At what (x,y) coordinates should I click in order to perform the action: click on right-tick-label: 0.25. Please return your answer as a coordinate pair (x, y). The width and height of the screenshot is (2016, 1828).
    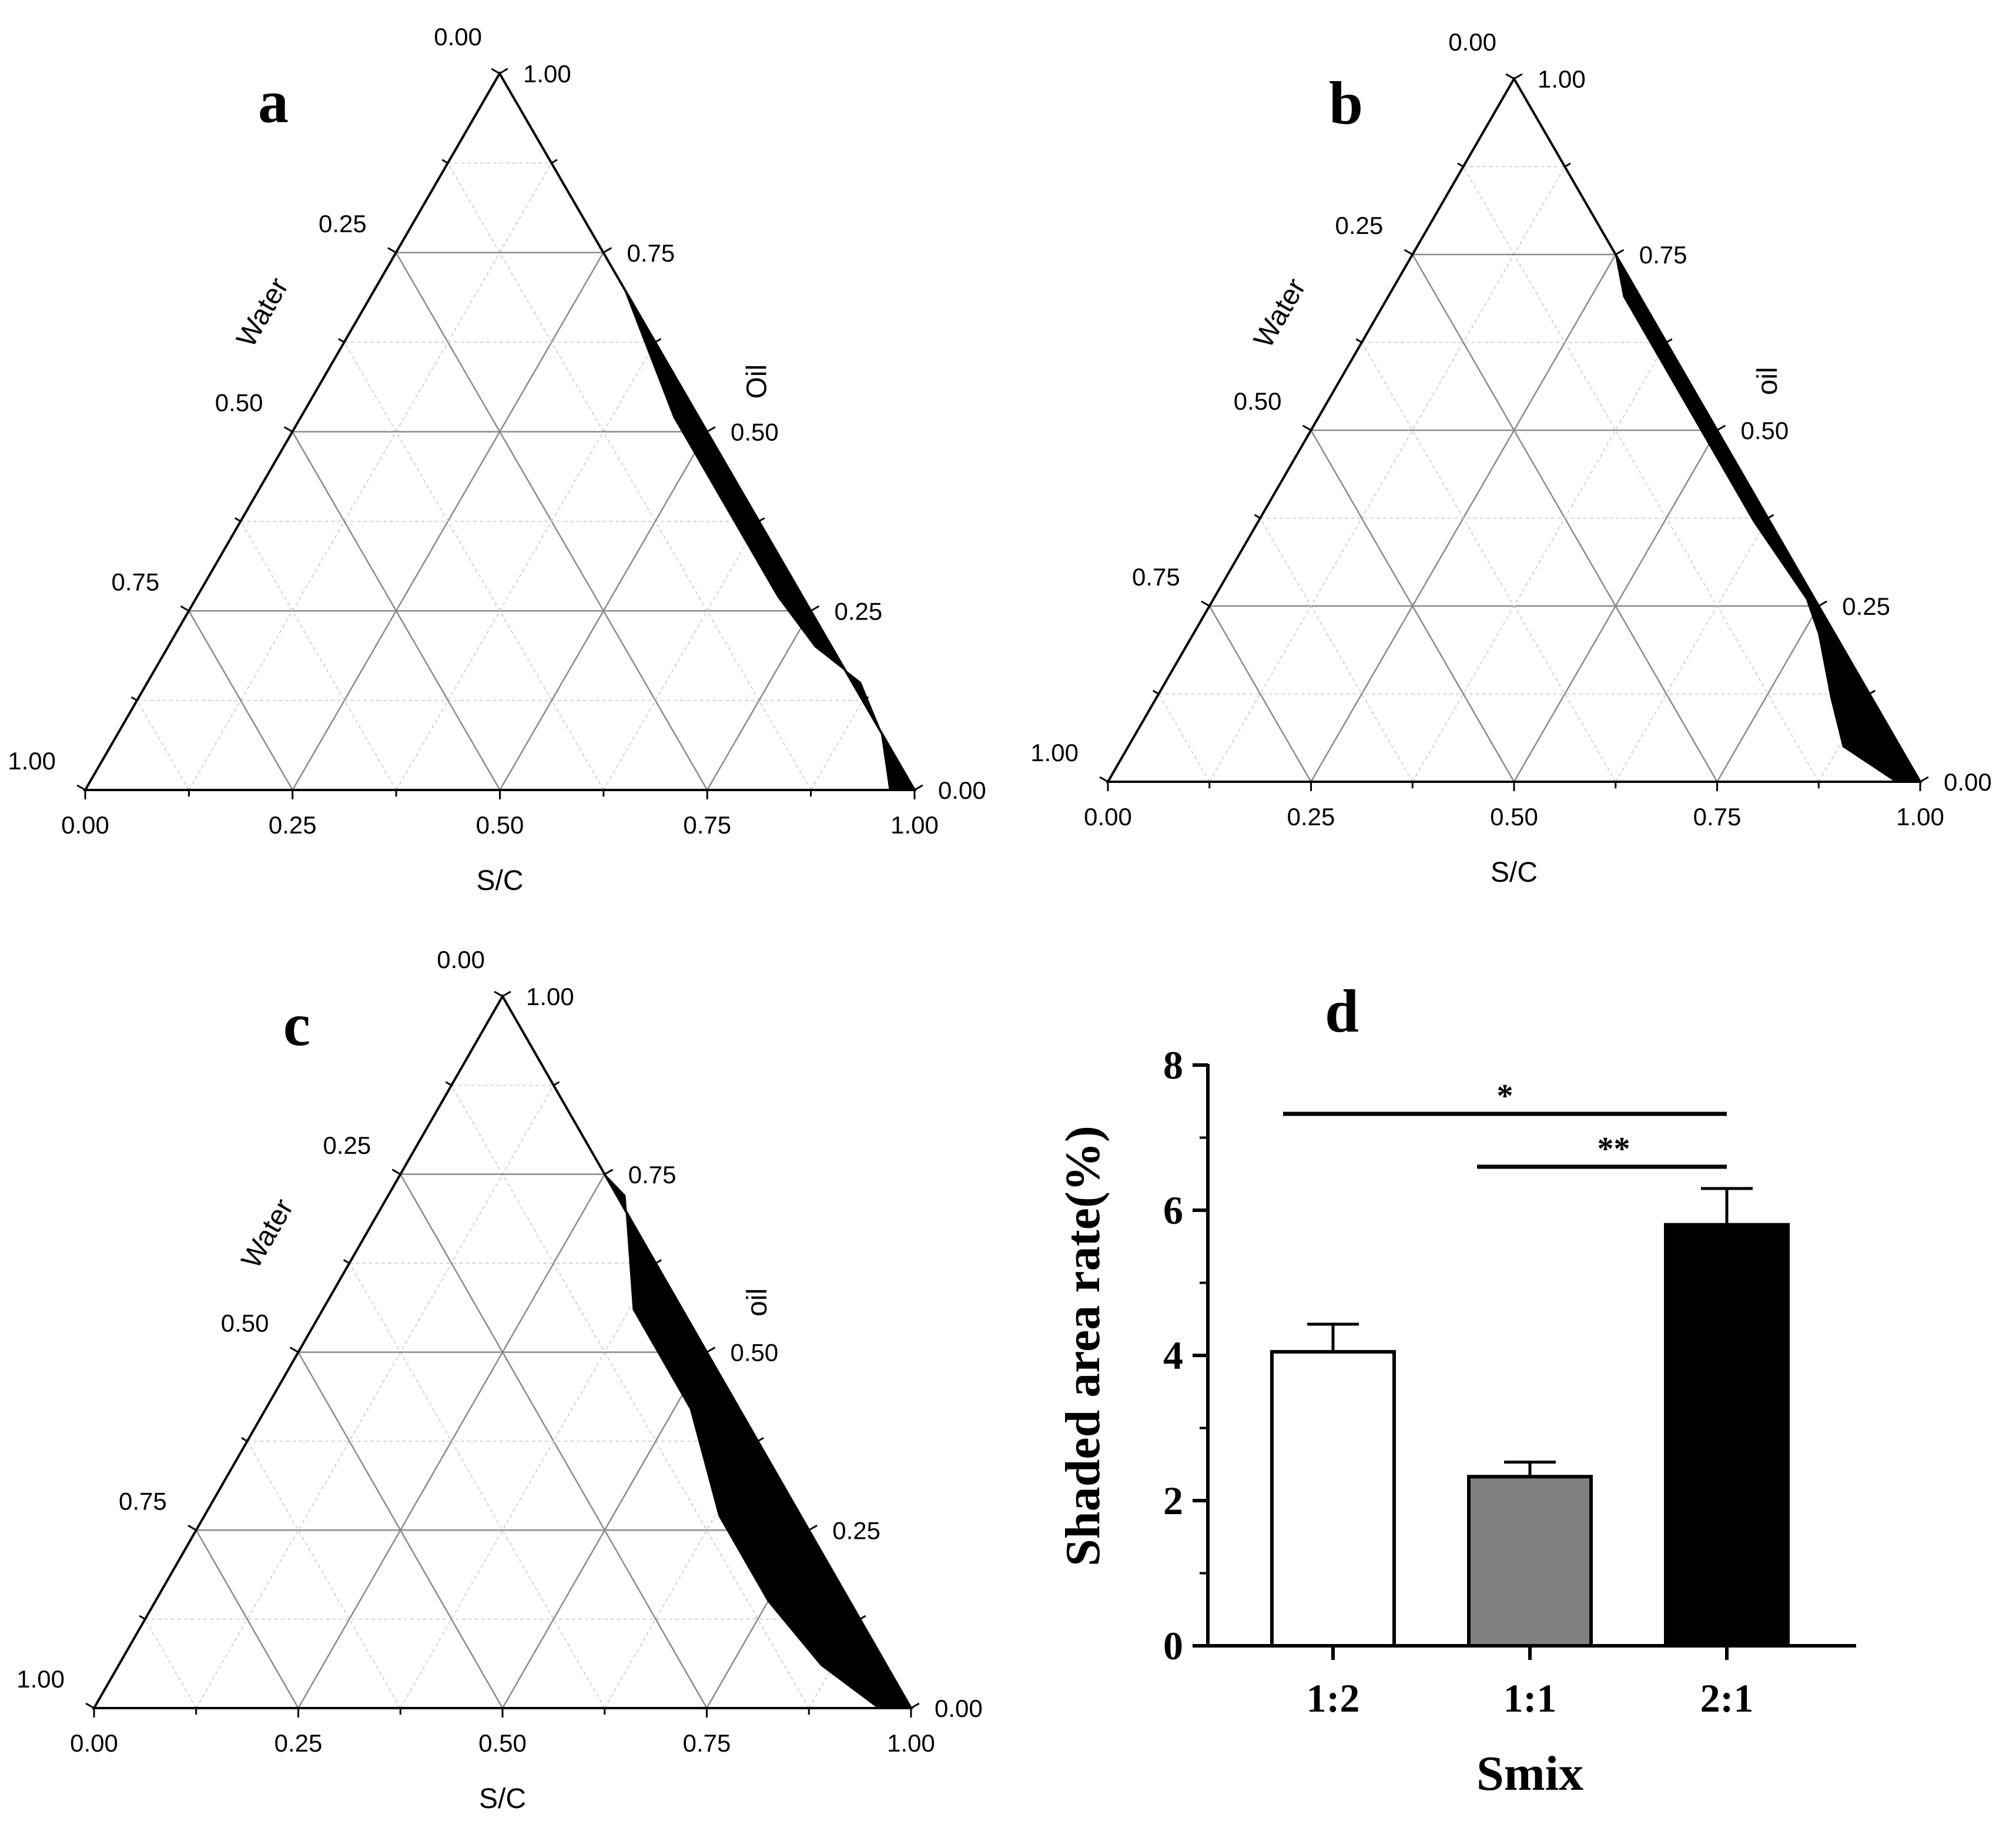
    Looking at the image, I should click on (859, 611).